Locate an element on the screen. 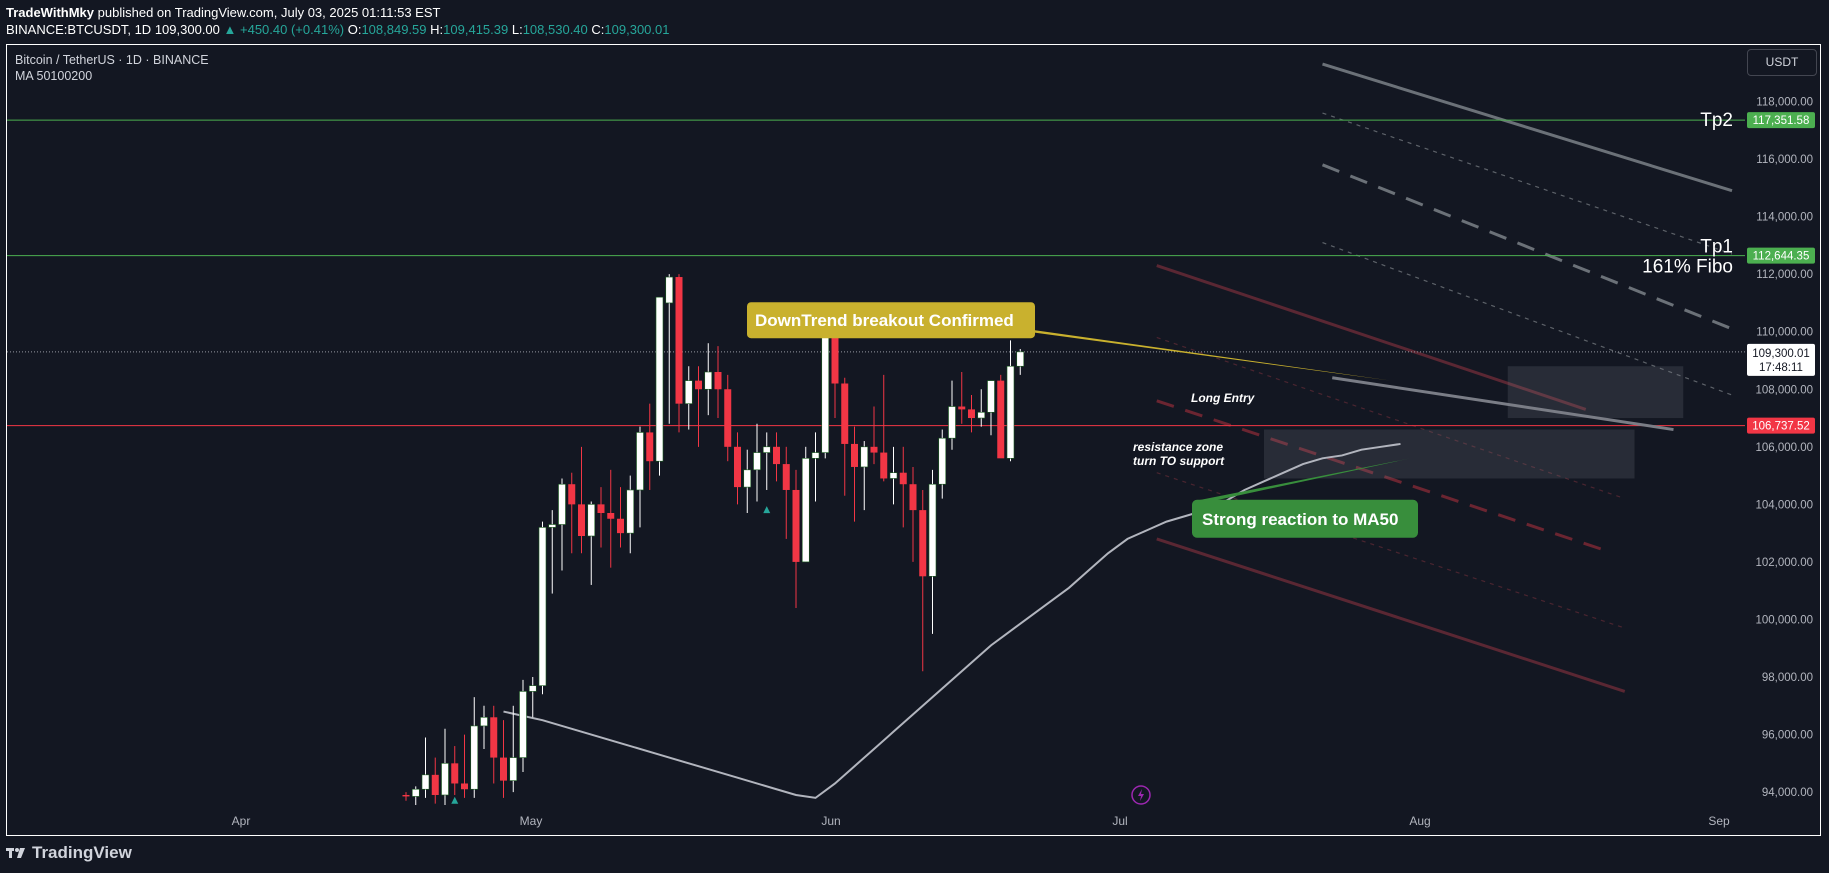 This screenshot has height=873, width=1829. y-tick-label: 110,000.00 is located at coordinates (1784, 333).